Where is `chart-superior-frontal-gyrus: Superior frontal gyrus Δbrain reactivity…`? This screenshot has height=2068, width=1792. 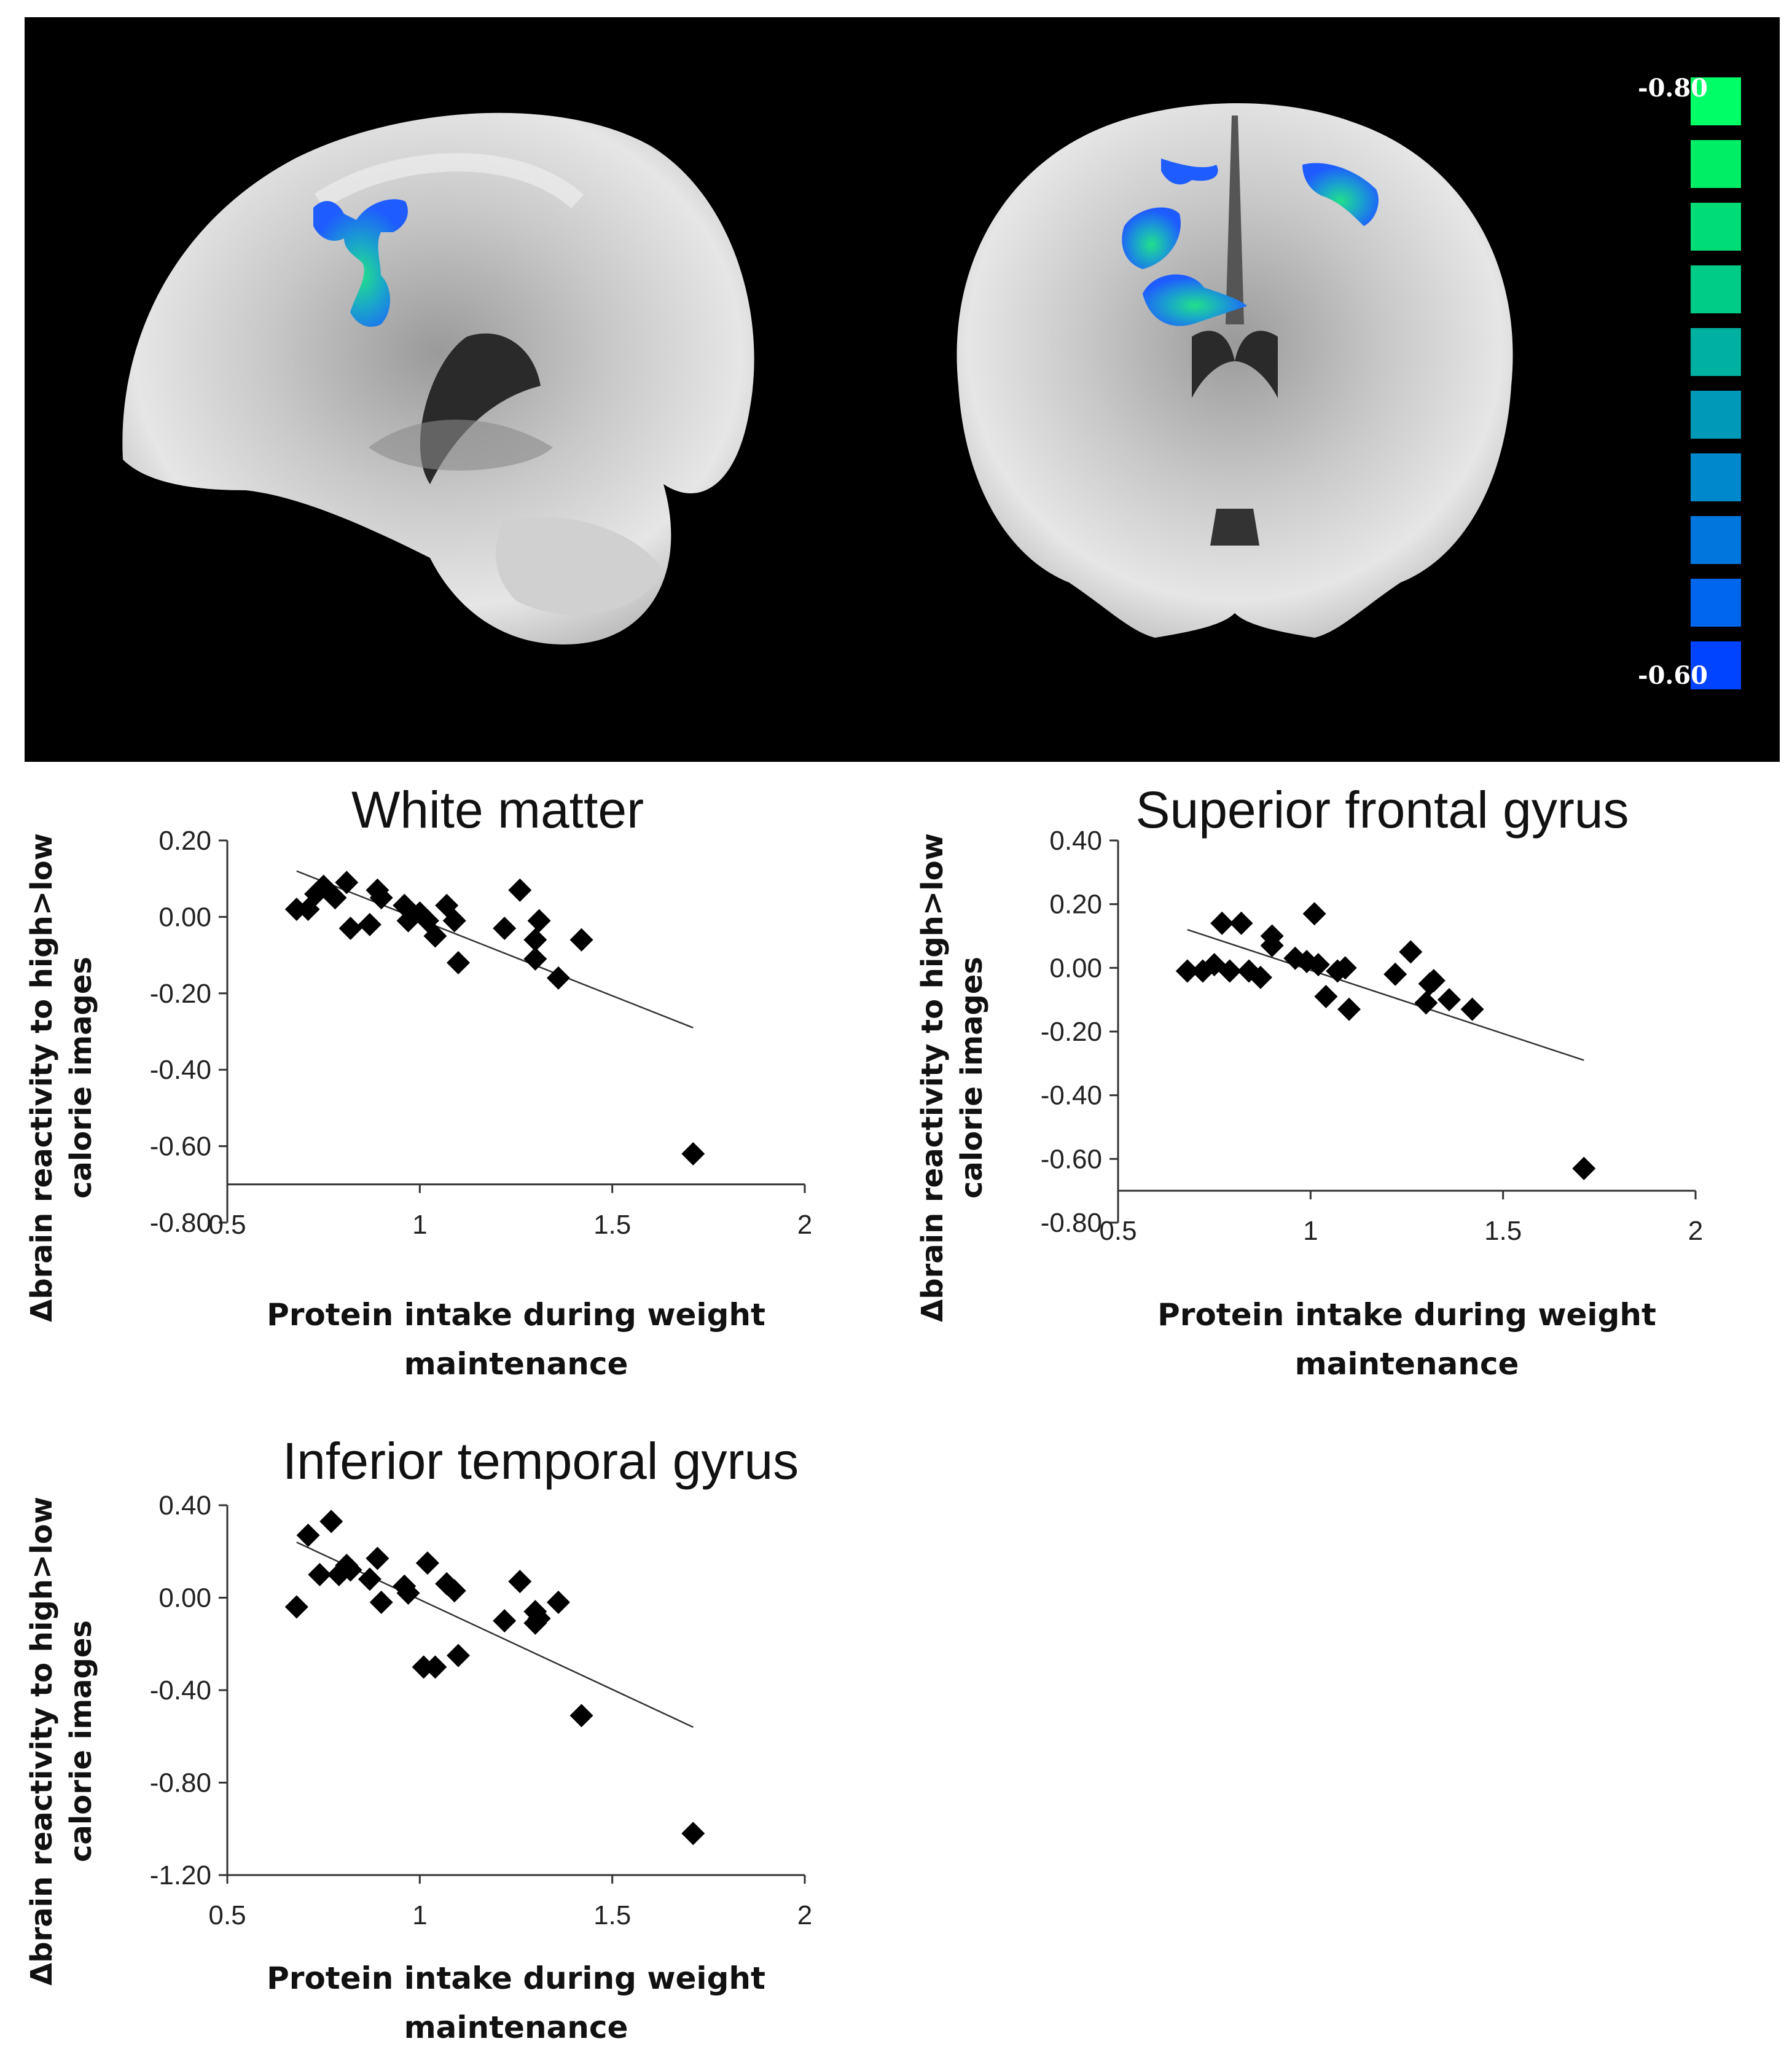 chart-superior-frontal-gyrus: Superior frontal gyrus Δbrain reactivity… is located at coordinates (1321, 1090).